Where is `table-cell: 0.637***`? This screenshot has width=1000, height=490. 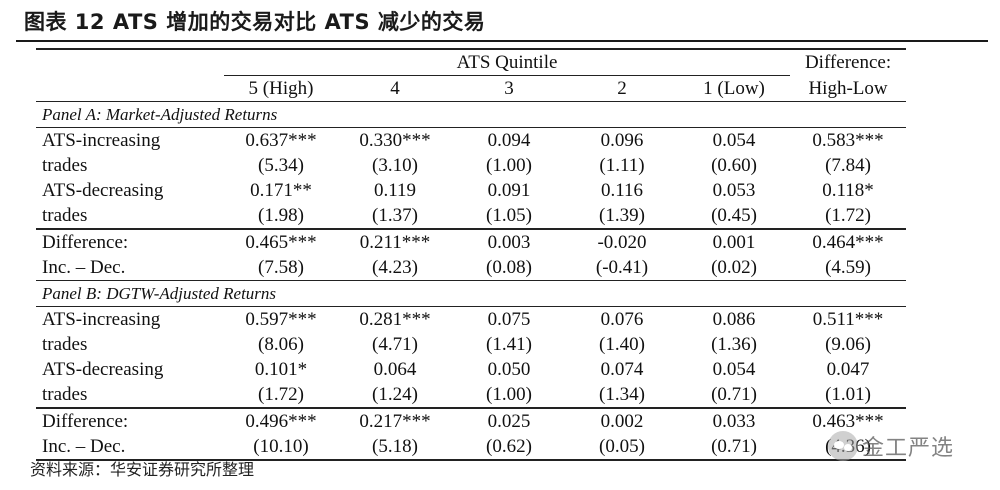
table-cell: 0.637*** is located at coordinates (281, 140).